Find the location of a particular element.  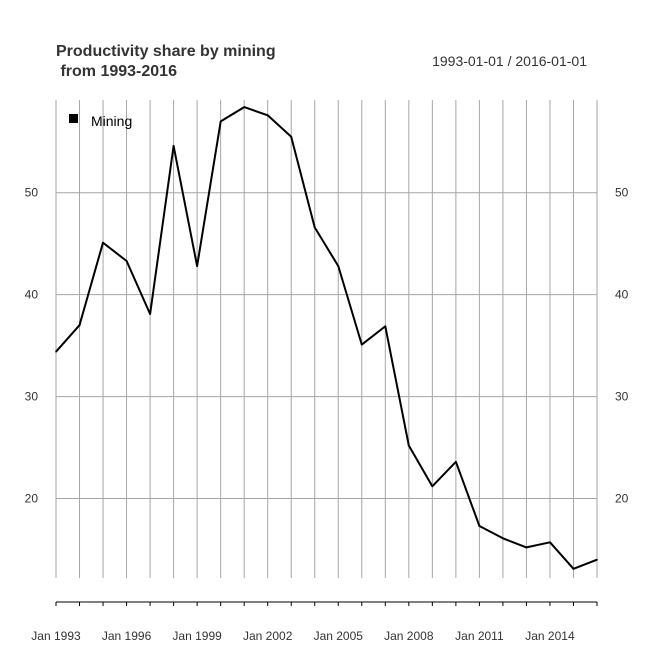

y-tick-label-left: 50 is located at coordinates (32, 193).